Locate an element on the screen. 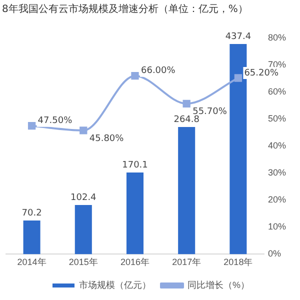  x-tick-label: 2015年 is located at coordinates (83, 262).